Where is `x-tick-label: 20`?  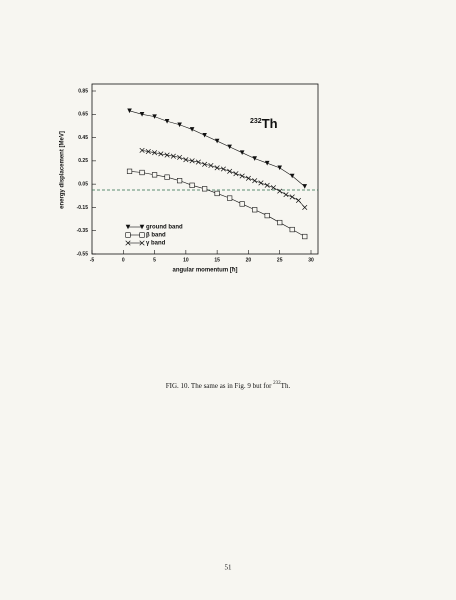
x-tick-label: 20 is located at coordinates (249, 260).